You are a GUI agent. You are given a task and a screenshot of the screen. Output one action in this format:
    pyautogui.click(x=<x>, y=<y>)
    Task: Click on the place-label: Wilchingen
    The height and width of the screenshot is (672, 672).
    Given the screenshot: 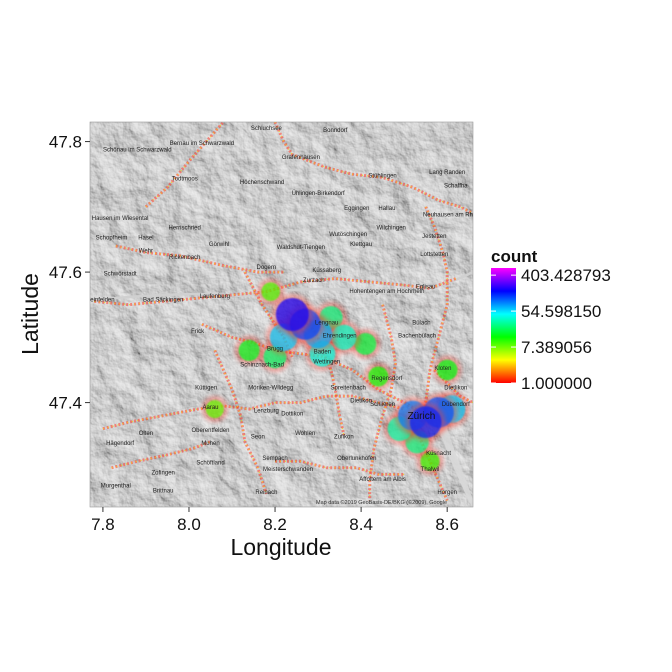 What is the action you would take?
    pyautogui.click(x=391, y=229)
    